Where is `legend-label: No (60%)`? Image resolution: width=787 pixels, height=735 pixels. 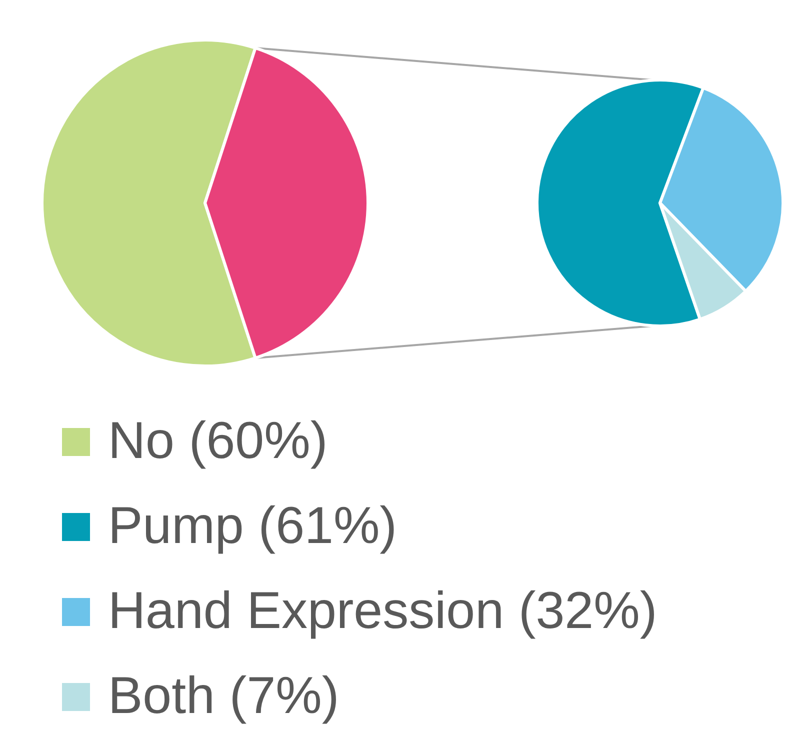 legend-label: No (60%) is located at coordinates (218, 441).